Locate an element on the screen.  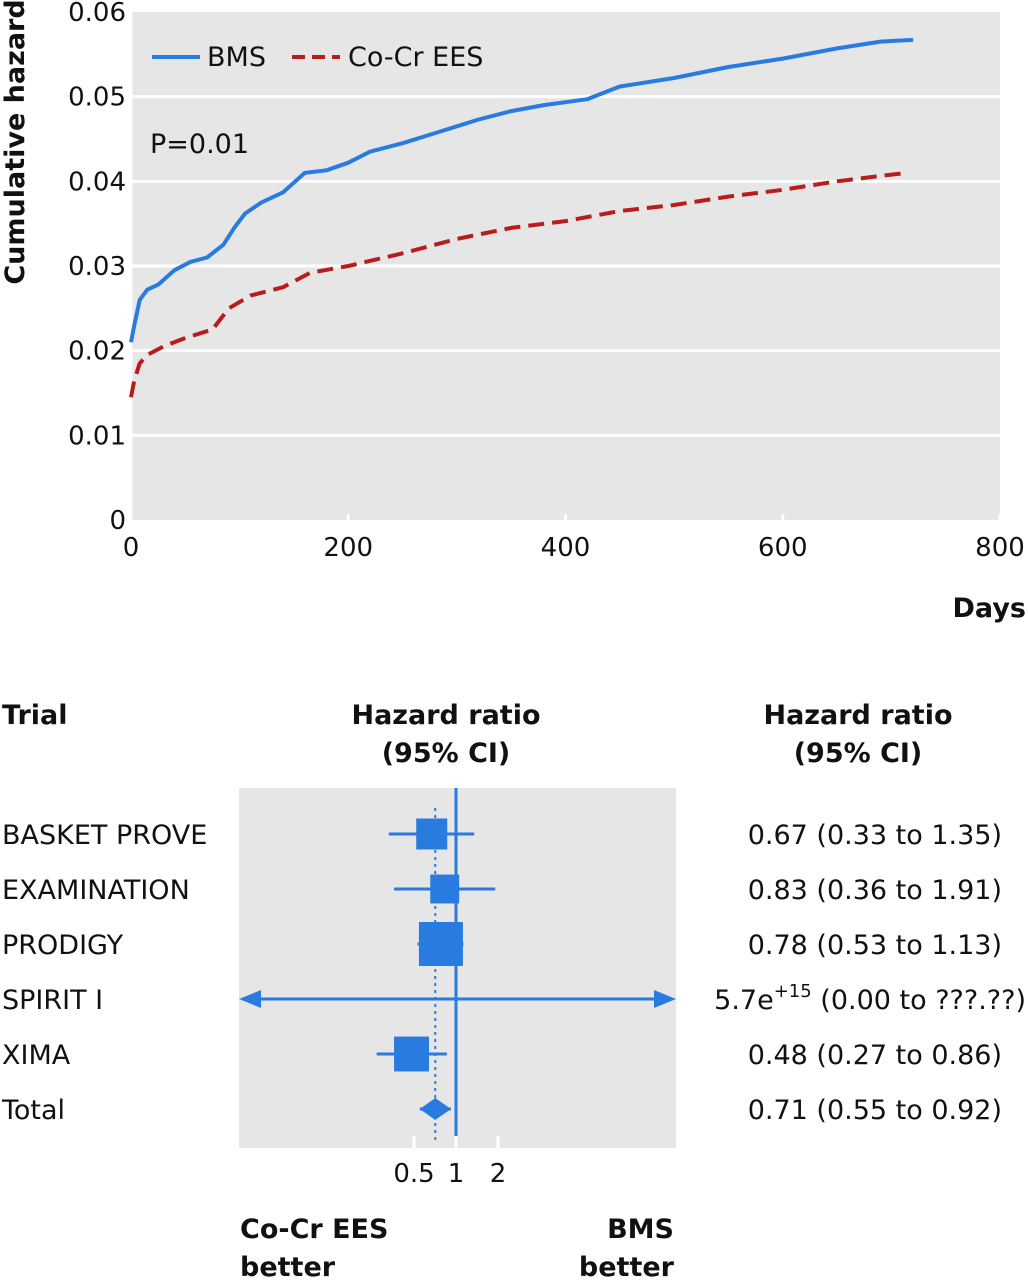
pooled-diamond is located at coordinates (435, 1109).